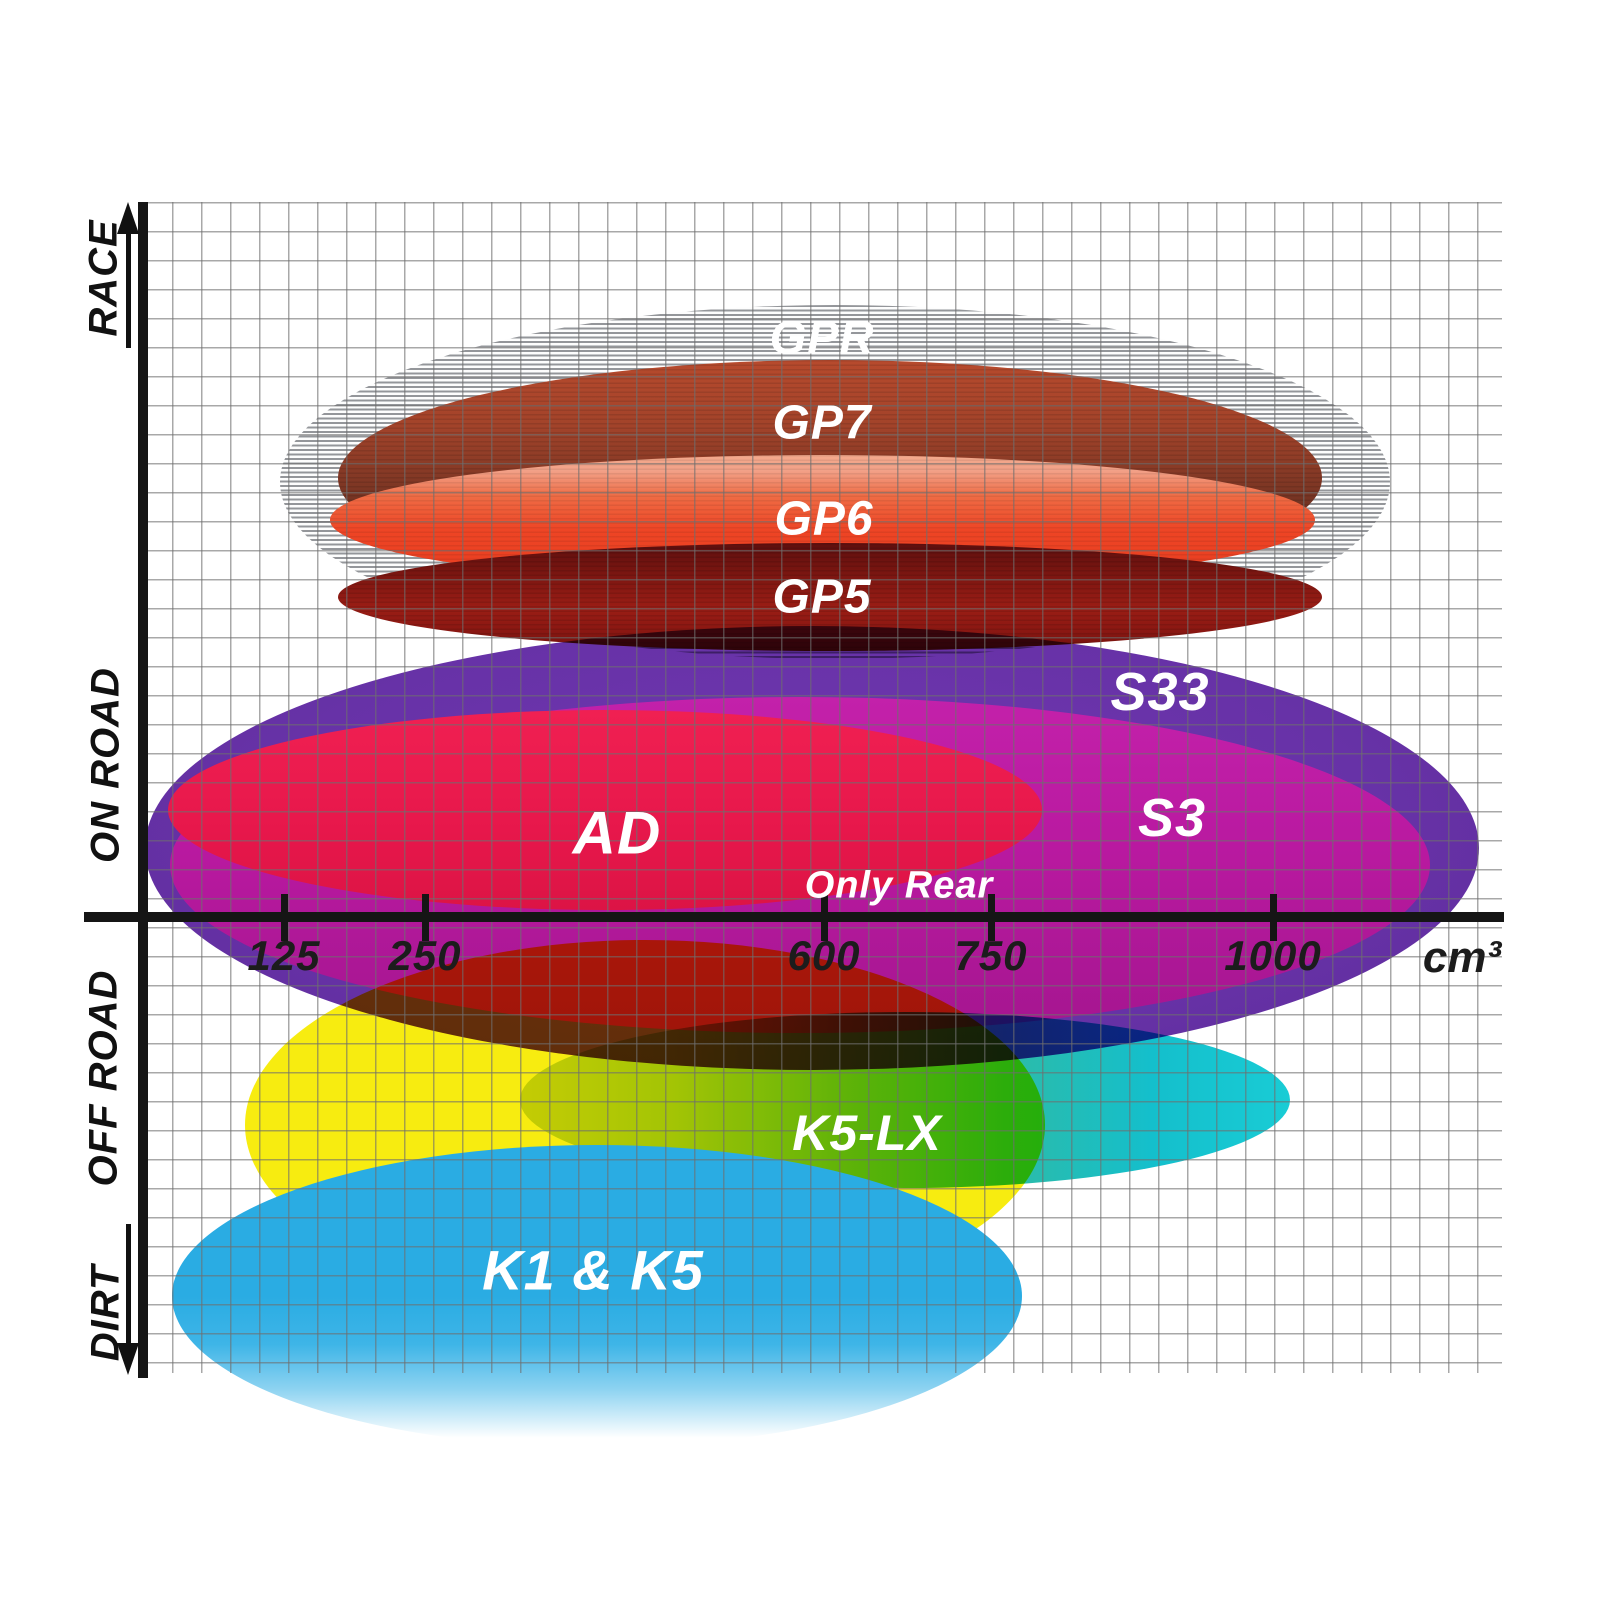 Image resolution: width=1600 pixels, height=1600 pixels. What do you see at coordinates (1462, 957) in the screenshot?
I see `x-axis-unit-label: cm³` at bounding box center [1462, 957].